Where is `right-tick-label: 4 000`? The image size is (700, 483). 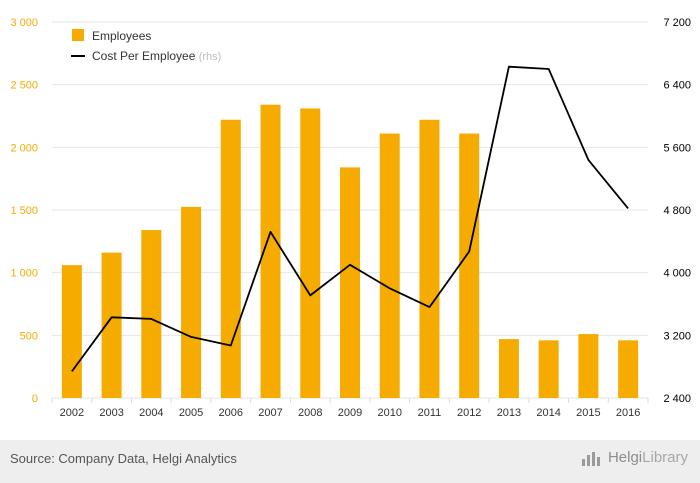
right-tick-label: 4 000 is located at coordinates (677, 274).